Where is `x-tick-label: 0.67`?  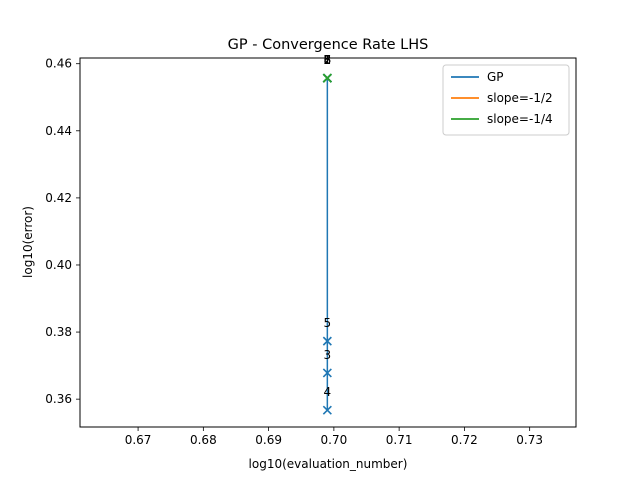
x-tick-label: 0.67 is located at coordinates (138, 440).